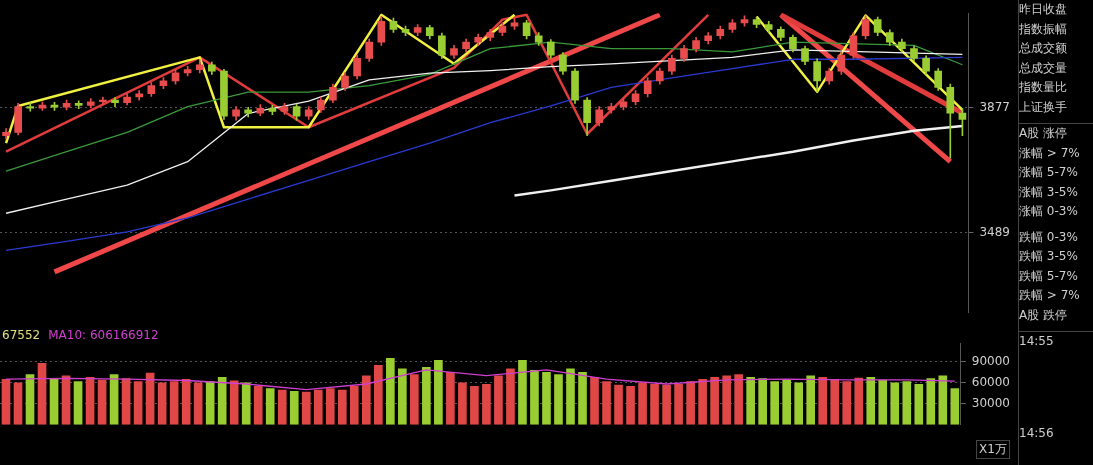 This screenshot has width=1093, height=465. Describe the element at coordinates (1043, 87) in the screenshot. I see `text: 指数量比` at that location.